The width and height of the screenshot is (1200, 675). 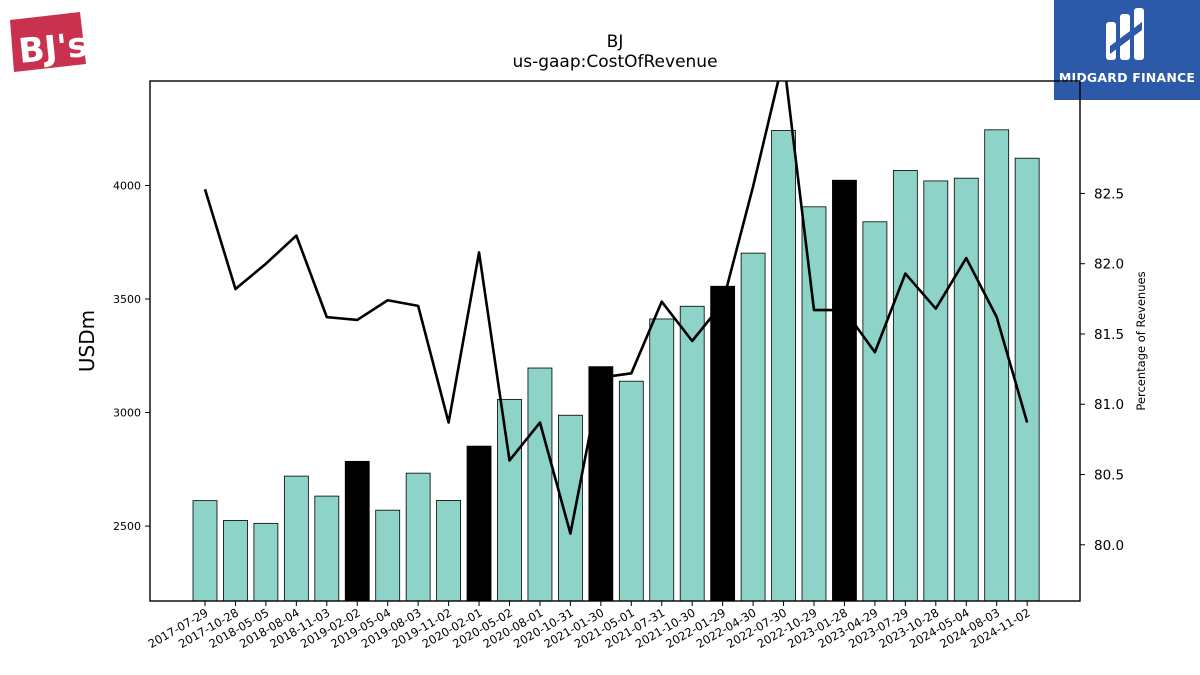 I want to click on y-tick-label-2500: 2500, so click(x=127, y=526).